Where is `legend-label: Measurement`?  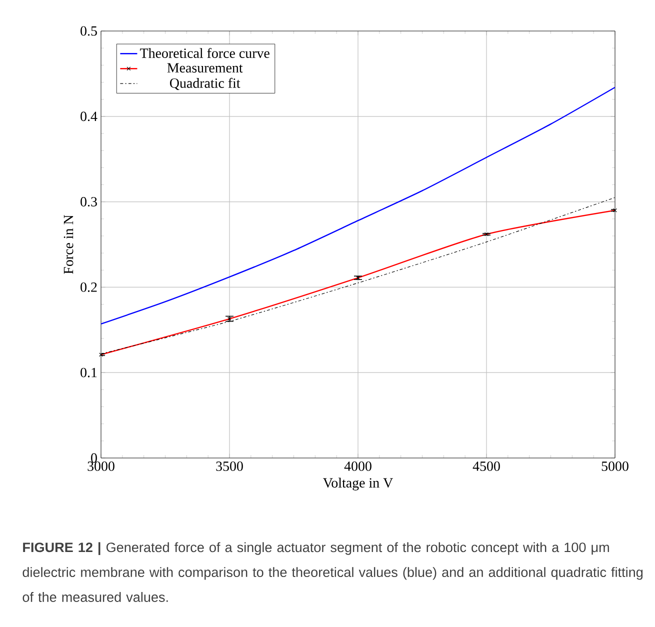 legend-label: Measurement is located at coordinates (205, 68).